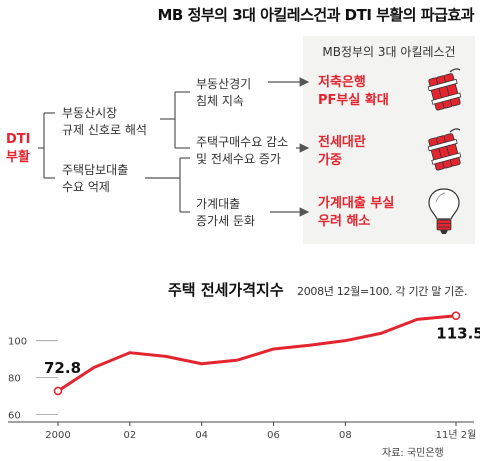 The width and height of the screenshot is (480, 461). What do you see at coordinates (18, 148) in the screenshot?
I see `root-node-dti: DTI 부활` at bounding box center [18, 148].